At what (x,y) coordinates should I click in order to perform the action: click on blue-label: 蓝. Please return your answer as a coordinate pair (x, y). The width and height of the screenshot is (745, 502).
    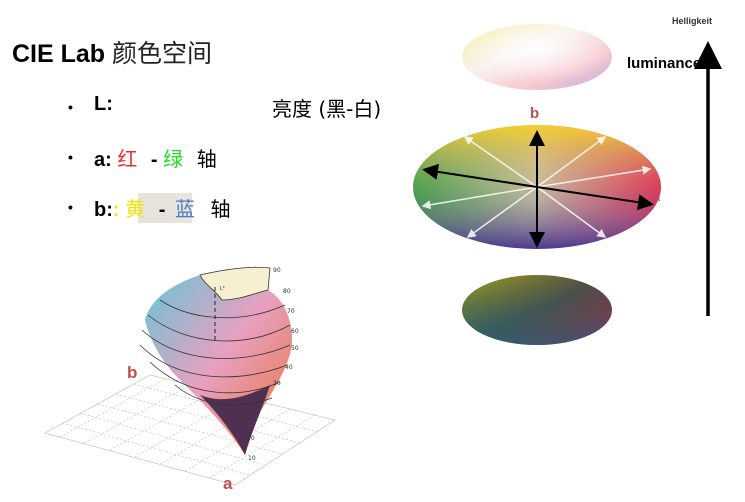
    Looking at the image, I should click on (184, 209).